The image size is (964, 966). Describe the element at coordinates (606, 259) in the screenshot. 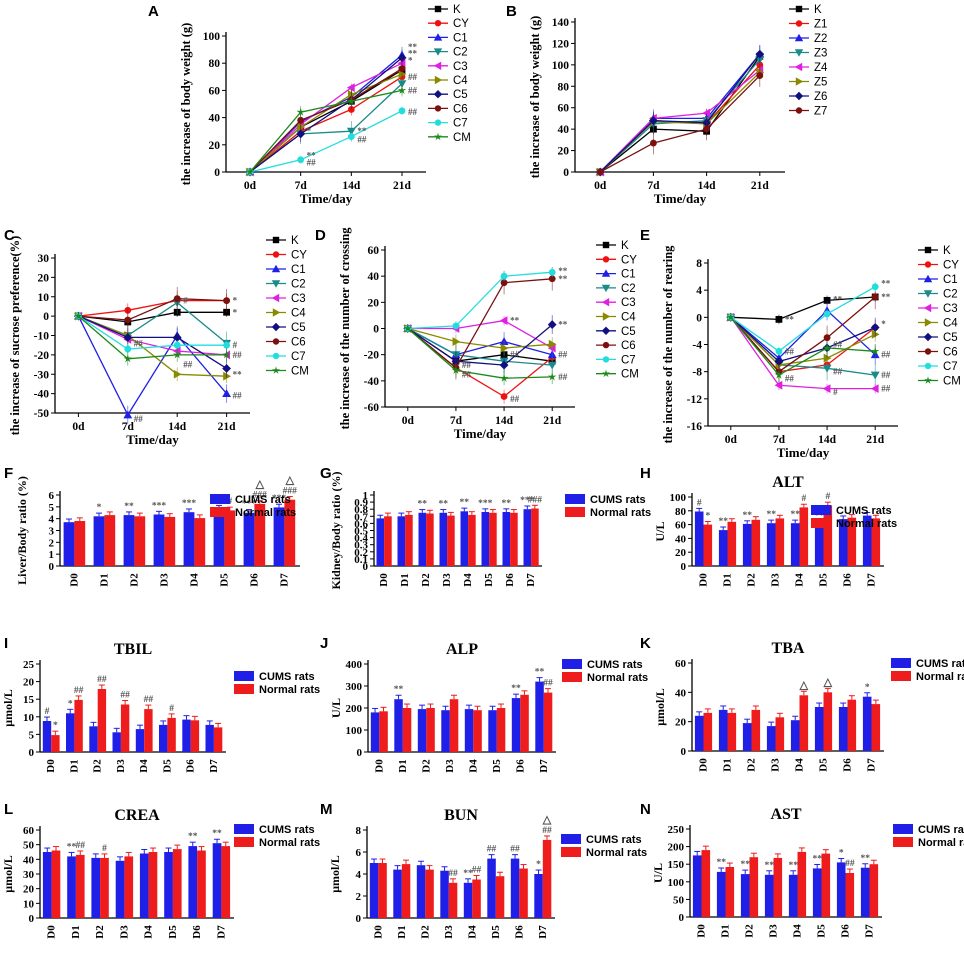

I see `legend-marker-CY` at that location.